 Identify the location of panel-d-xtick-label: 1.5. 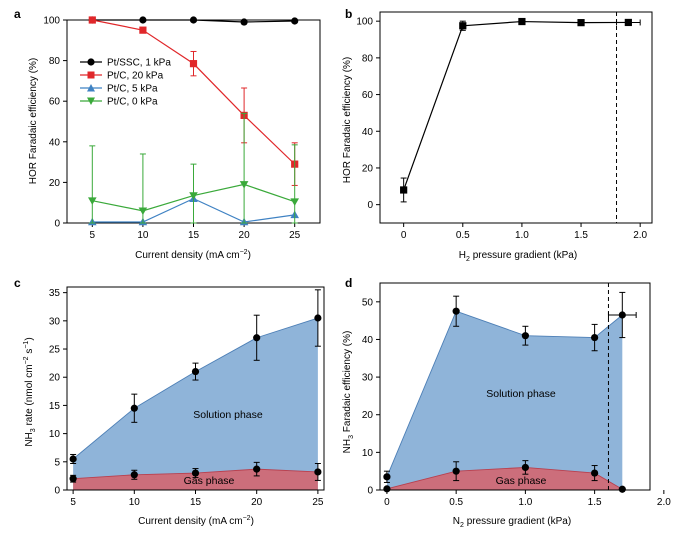
(595, 502).